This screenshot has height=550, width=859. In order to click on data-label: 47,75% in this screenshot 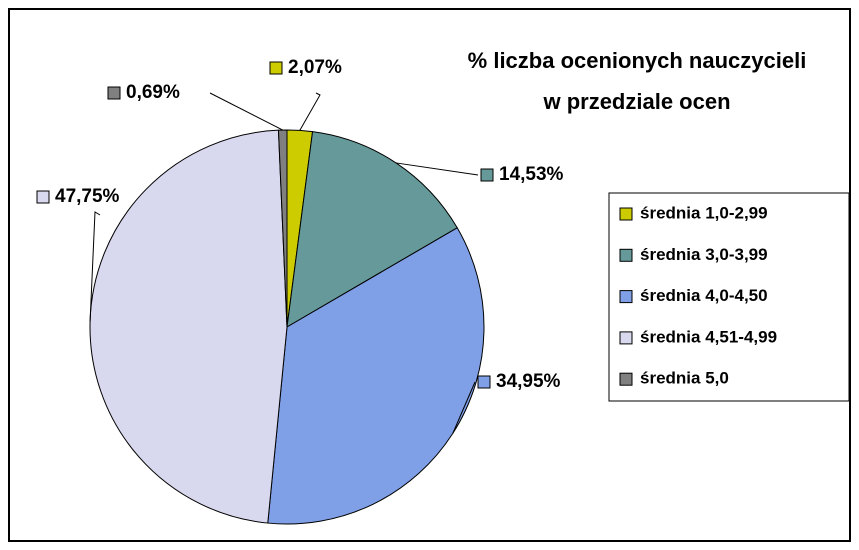, I will do `click(87, 196)`.